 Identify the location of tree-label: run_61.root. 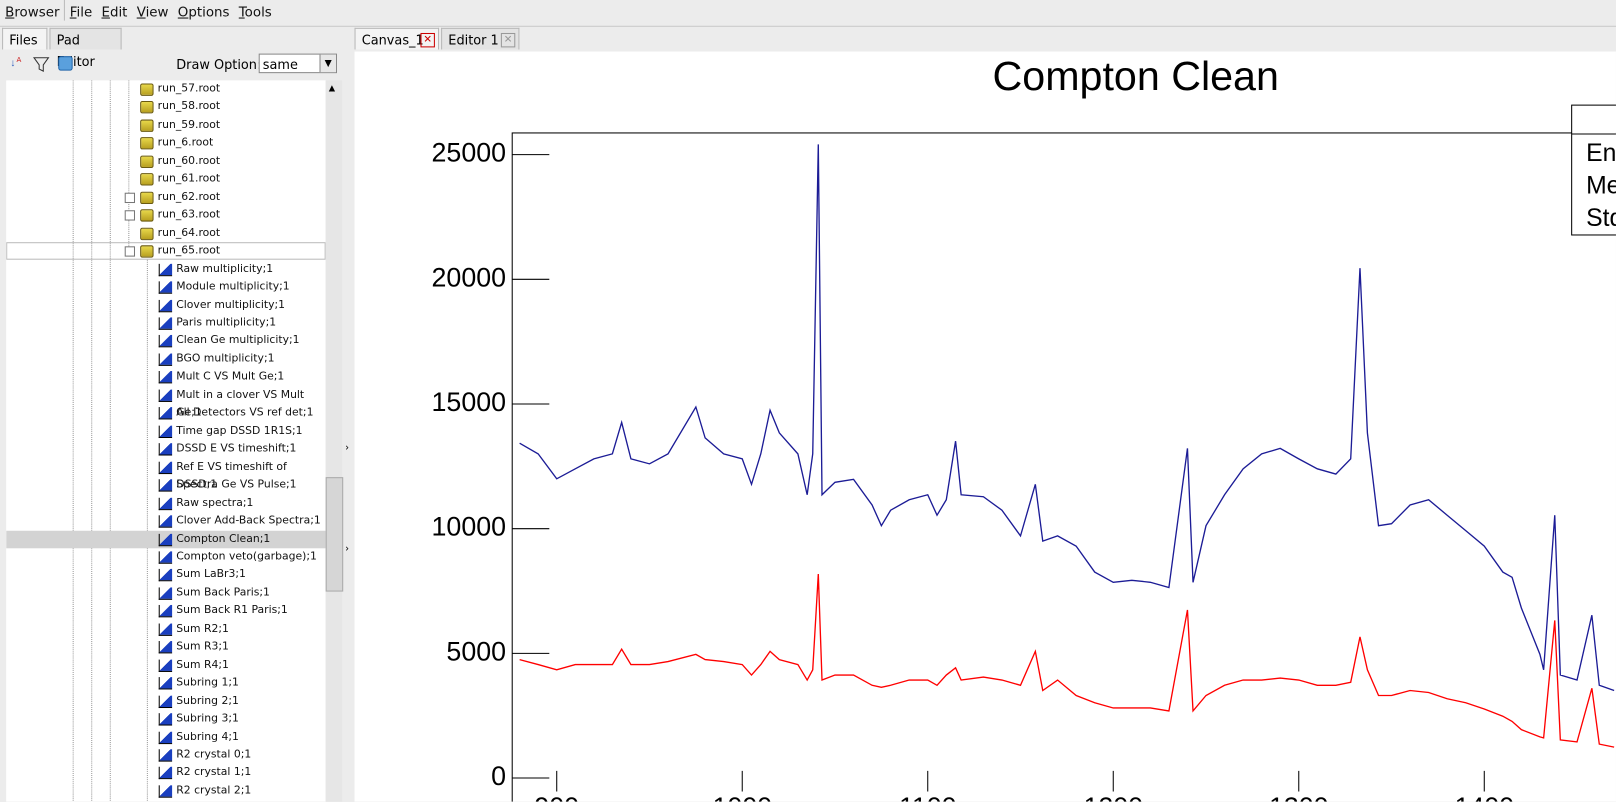
(189, 178).